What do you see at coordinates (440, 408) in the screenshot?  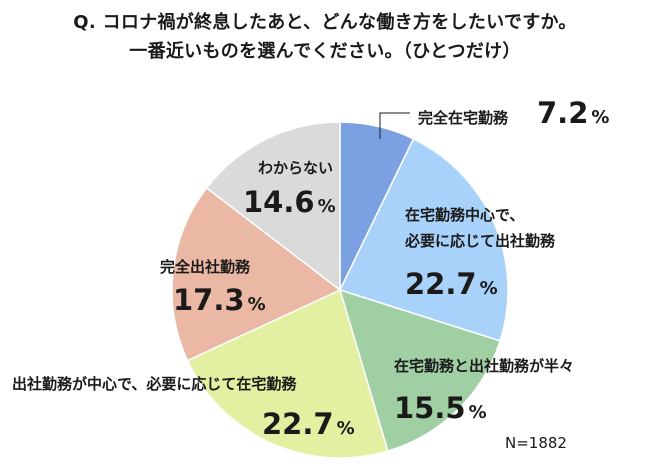 I see `slice-value: 15.5%` at bounding box center [440, 408].